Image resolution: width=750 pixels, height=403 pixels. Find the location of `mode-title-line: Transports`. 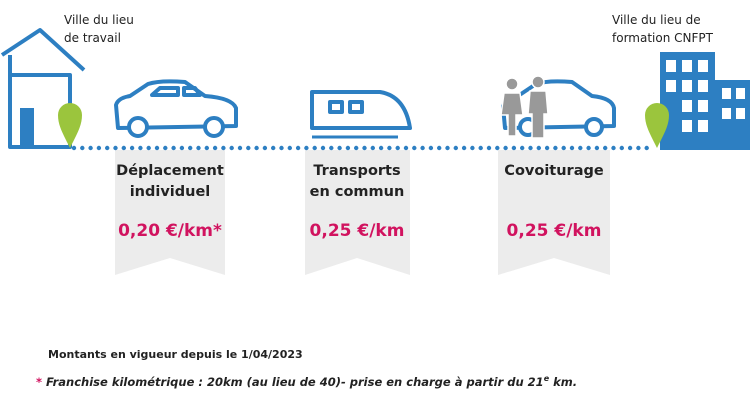

mode-title-line: Transports is located at coordinates (356, 171).